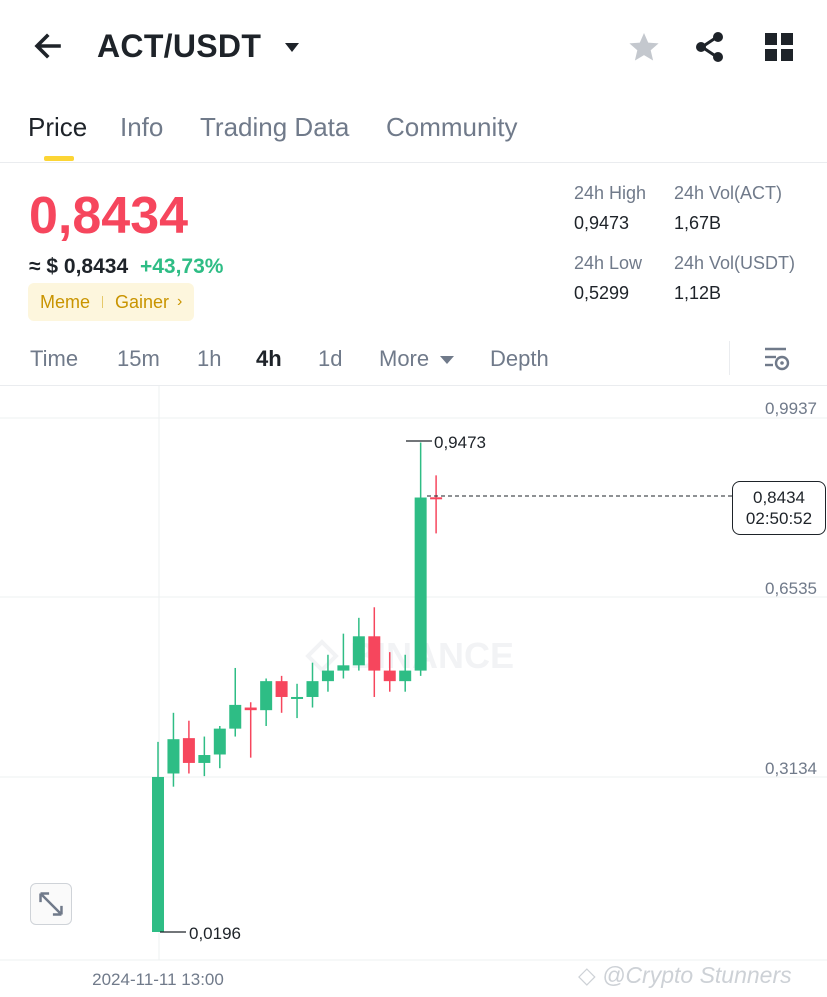 The image size is (827, 997). What do you see at coordinates (330, 358) in the screenshot?
I see `interval-1d: 1d` at bounding box center [330, 358].